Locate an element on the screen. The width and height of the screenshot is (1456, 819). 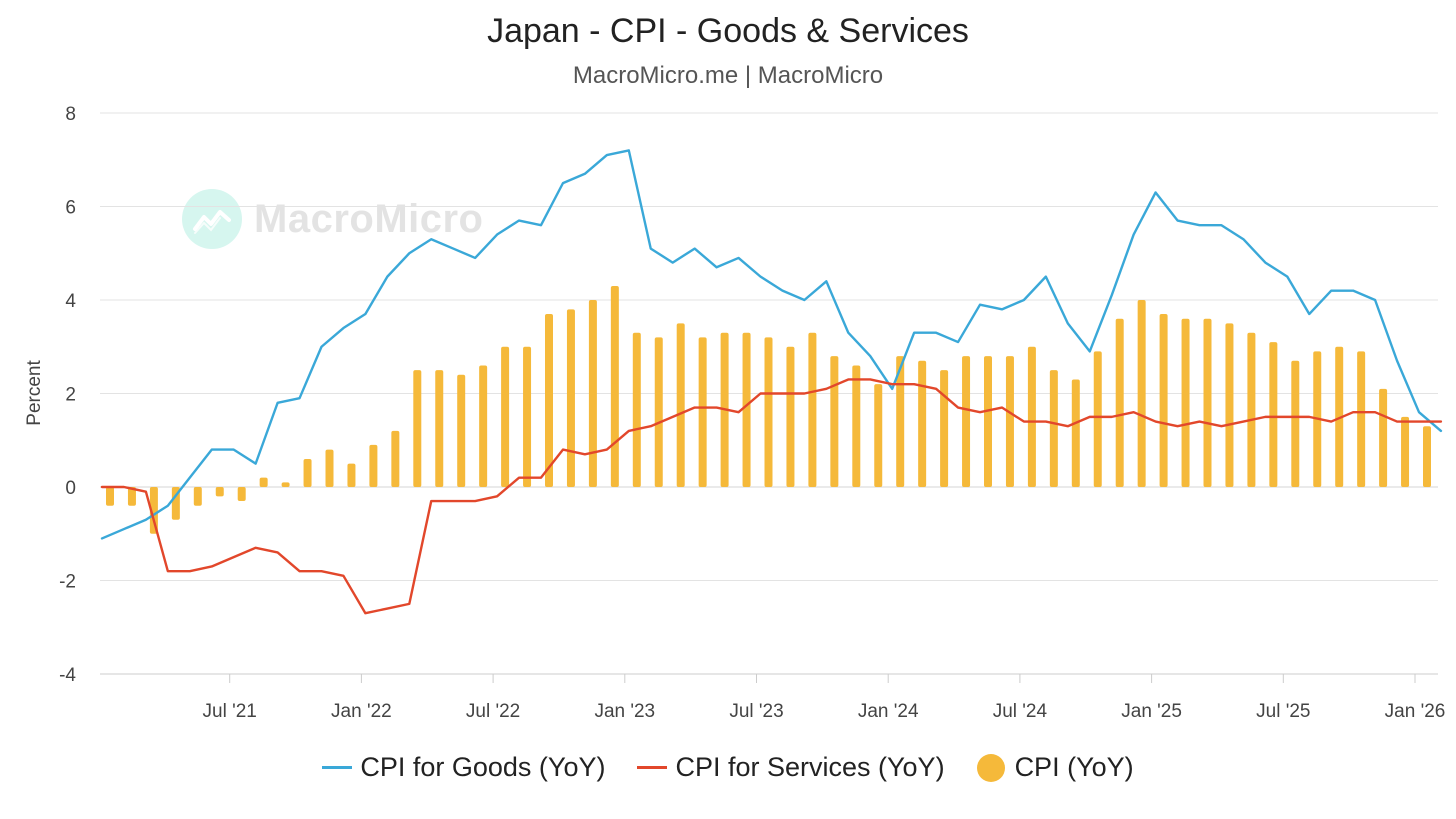
chart-title: Japan - CPI - Goods & Services is located at coordinates (728, 31).